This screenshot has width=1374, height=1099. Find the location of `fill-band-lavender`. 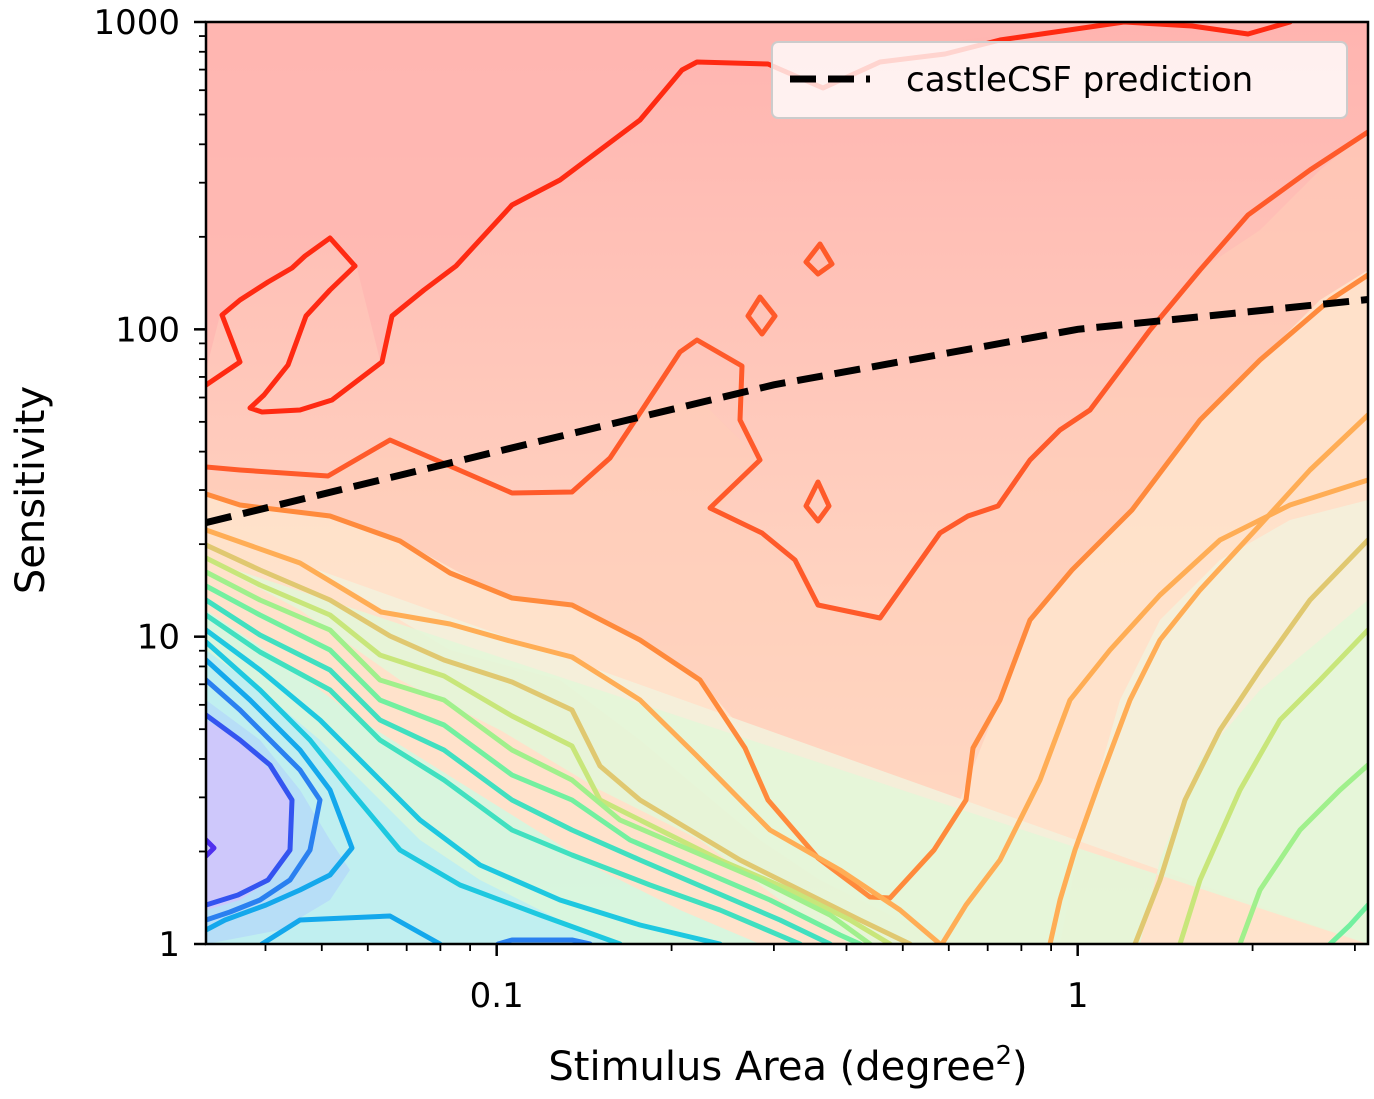

fill-band-lavender is located at coordinates (248, 815).